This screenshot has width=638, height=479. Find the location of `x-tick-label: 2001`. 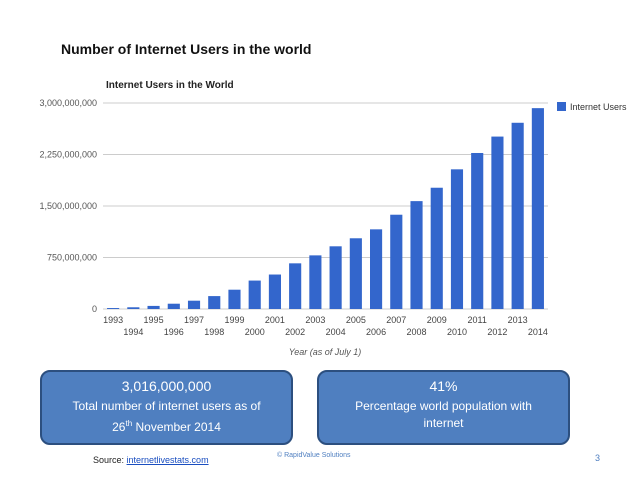

x-tick-label: 2001 is located at coordinates (275, 320).